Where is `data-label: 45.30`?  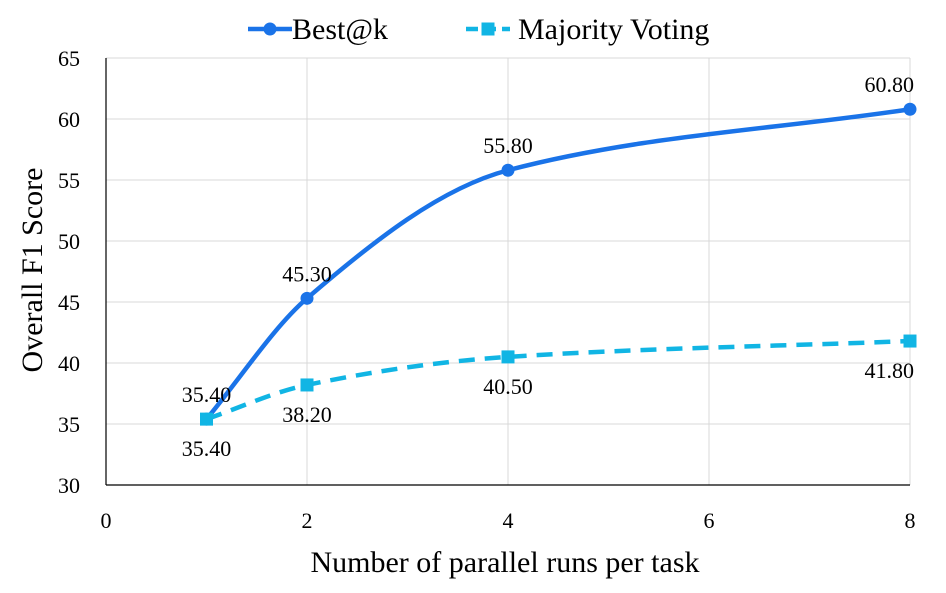
data-label: 45.30 is located at coordinates (307, 273).